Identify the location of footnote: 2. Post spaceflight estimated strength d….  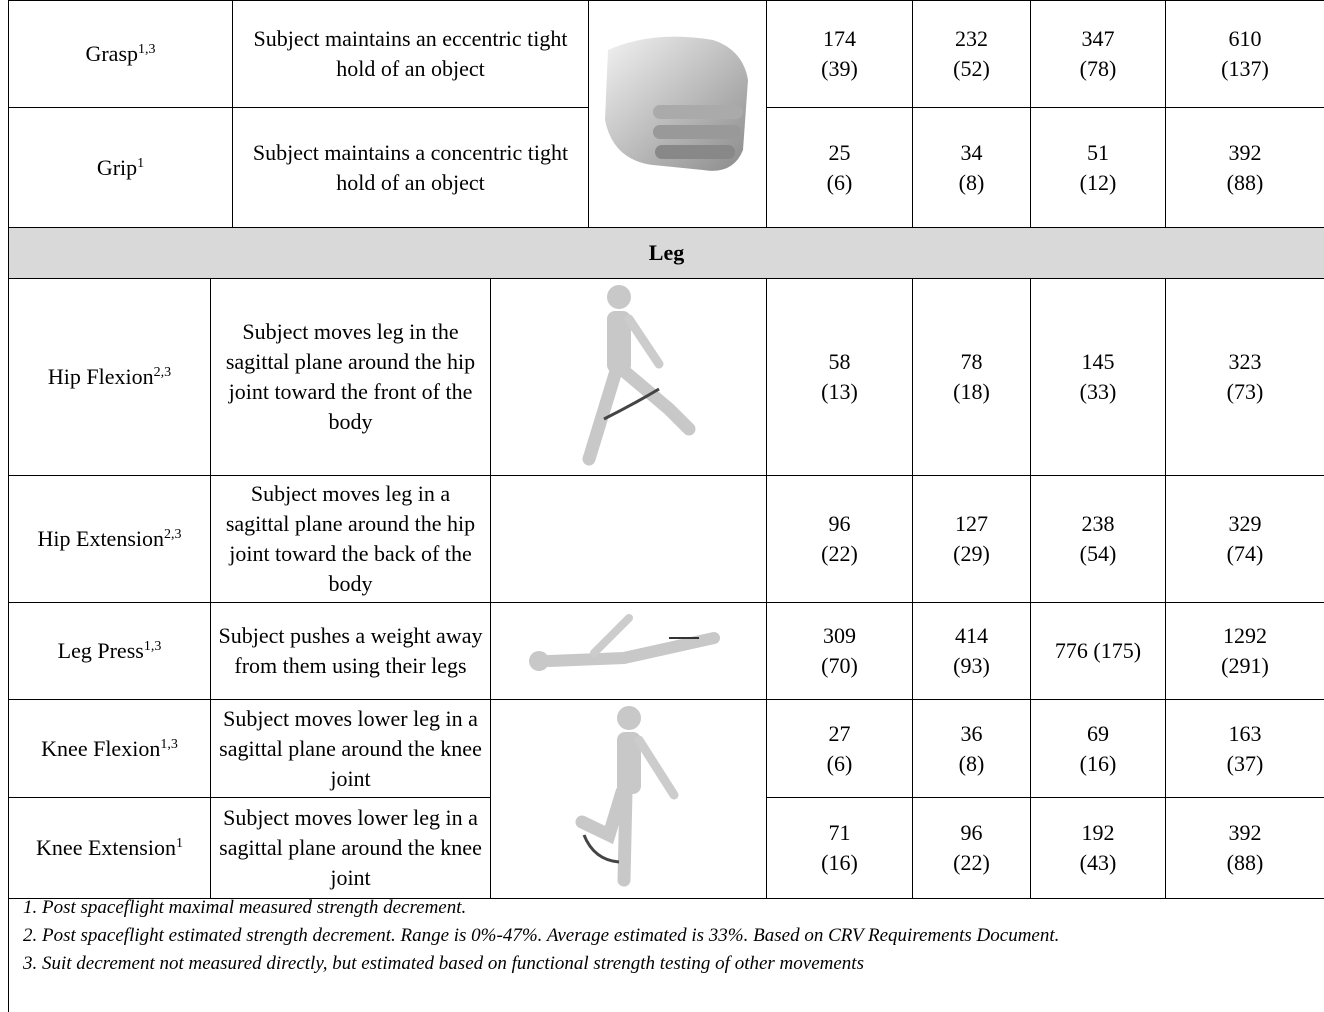
(541, 935).